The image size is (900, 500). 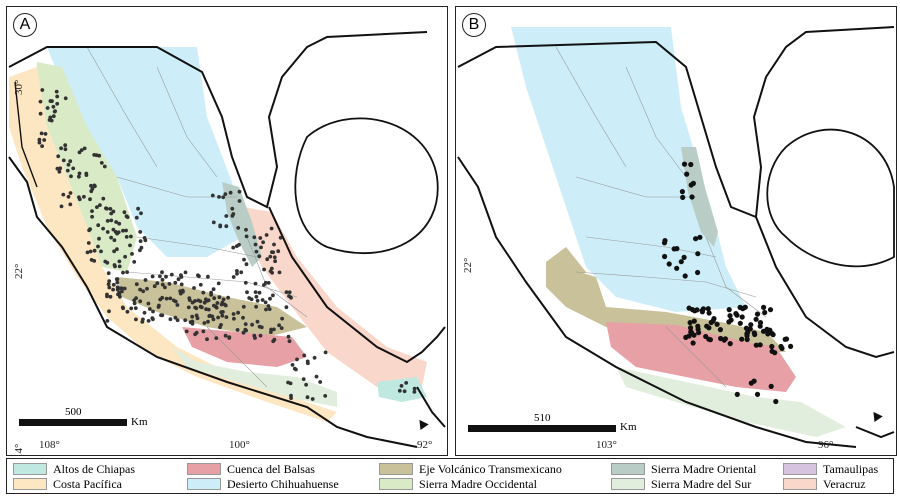 What do you see at coordinates (681, 484) in the screenshot?
I see `legend-item: Sierra Madre del Sur` at bounding box center [681, 484].